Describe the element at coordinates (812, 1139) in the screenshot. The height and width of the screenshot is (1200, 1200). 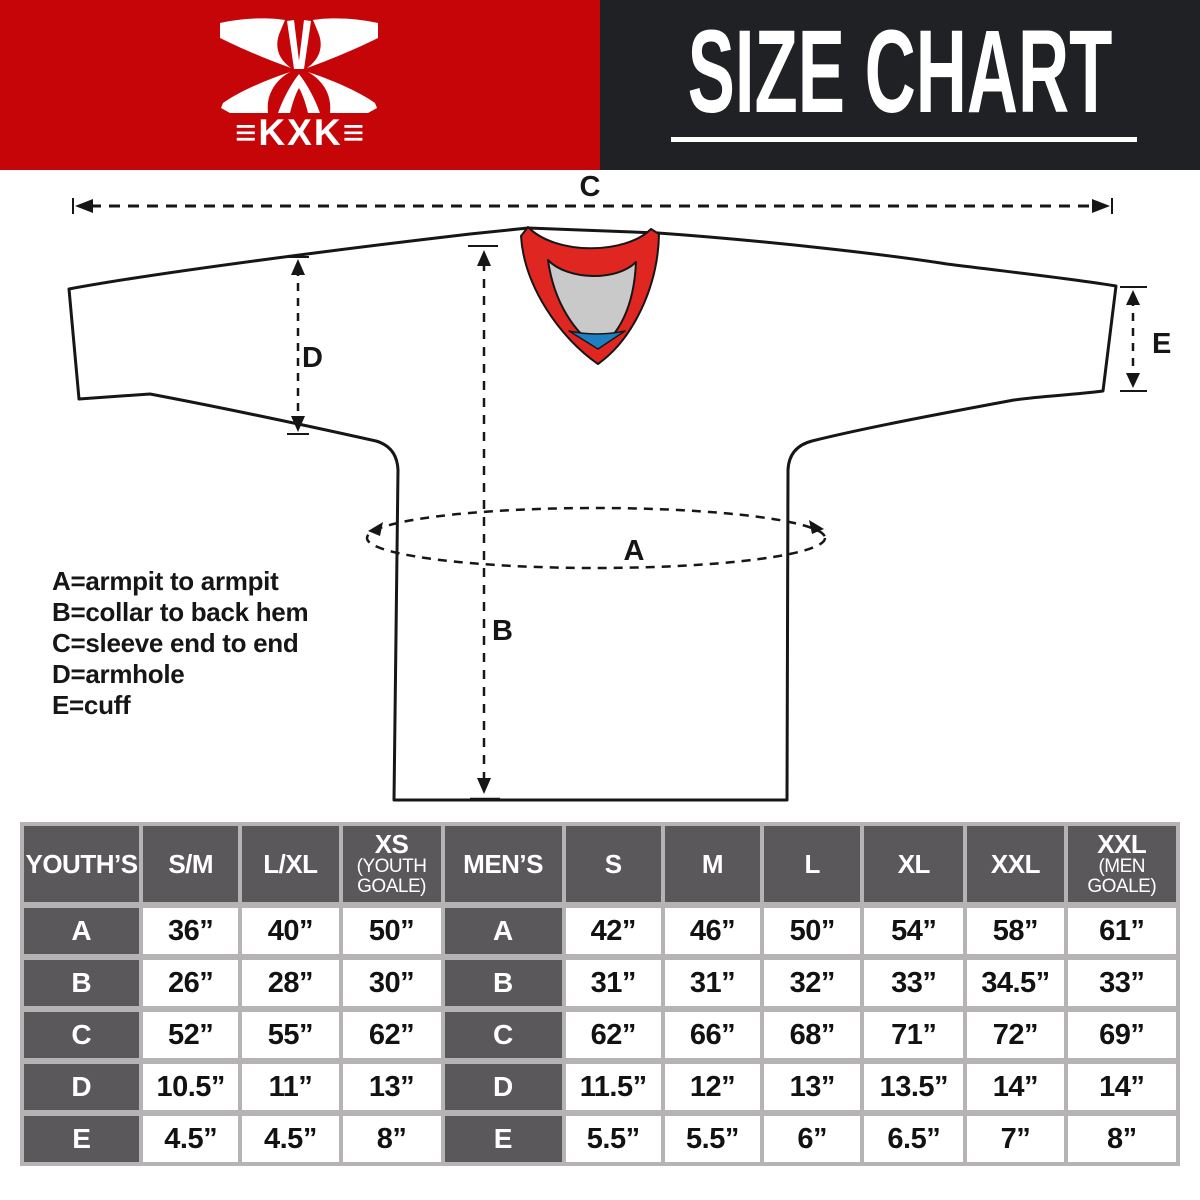
I see `size-cell: 6”` at that location.